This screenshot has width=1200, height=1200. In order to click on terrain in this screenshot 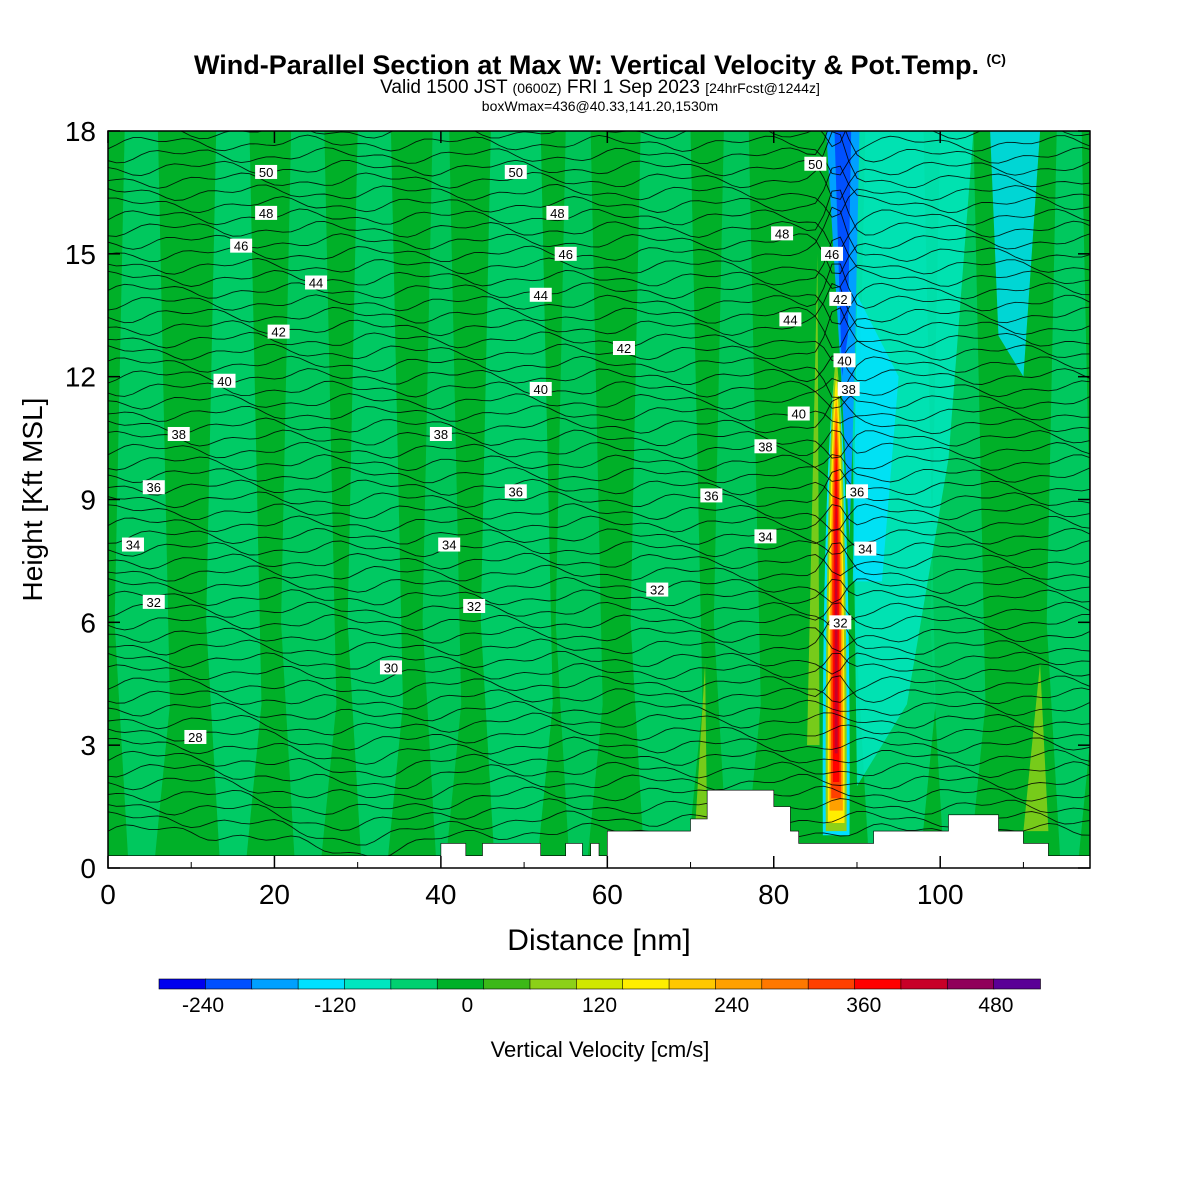, I will do `click(599, 828)`.